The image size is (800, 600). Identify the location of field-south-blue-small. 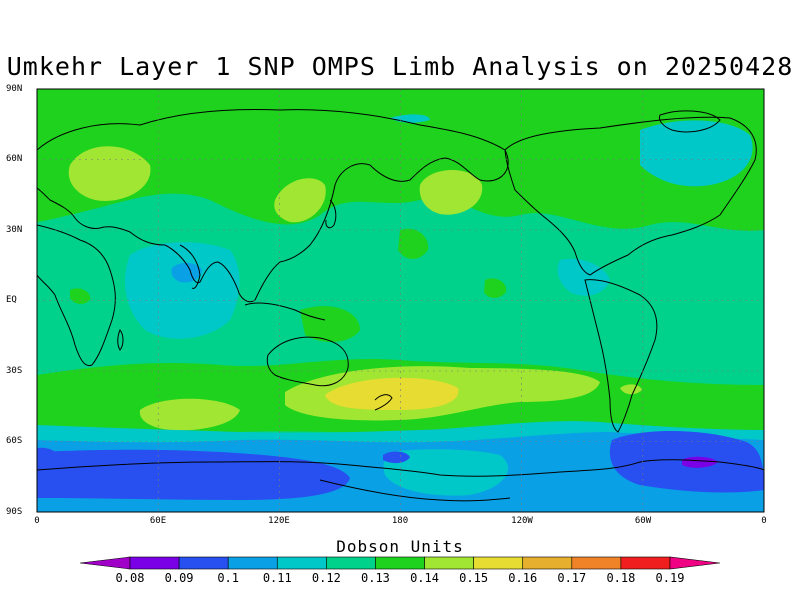
(396, 457).